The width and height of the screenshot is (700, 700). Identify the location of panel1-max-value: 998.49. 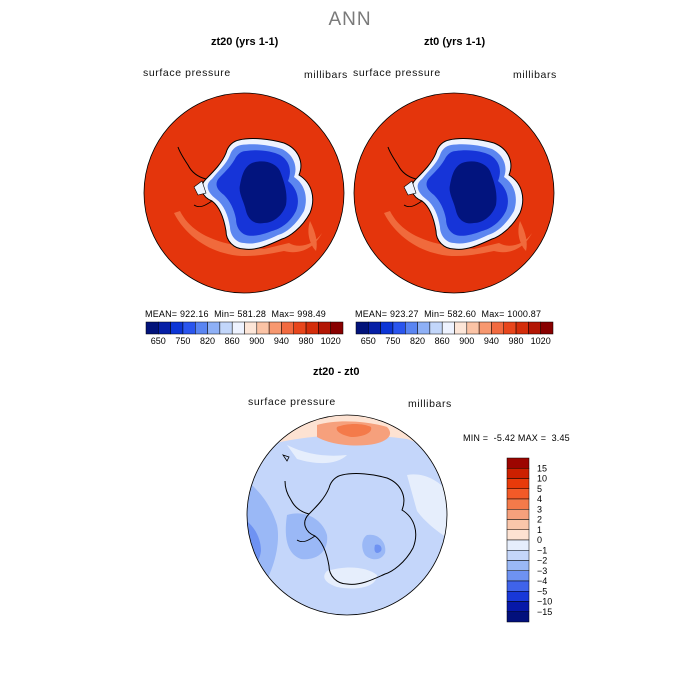
(312, 314).